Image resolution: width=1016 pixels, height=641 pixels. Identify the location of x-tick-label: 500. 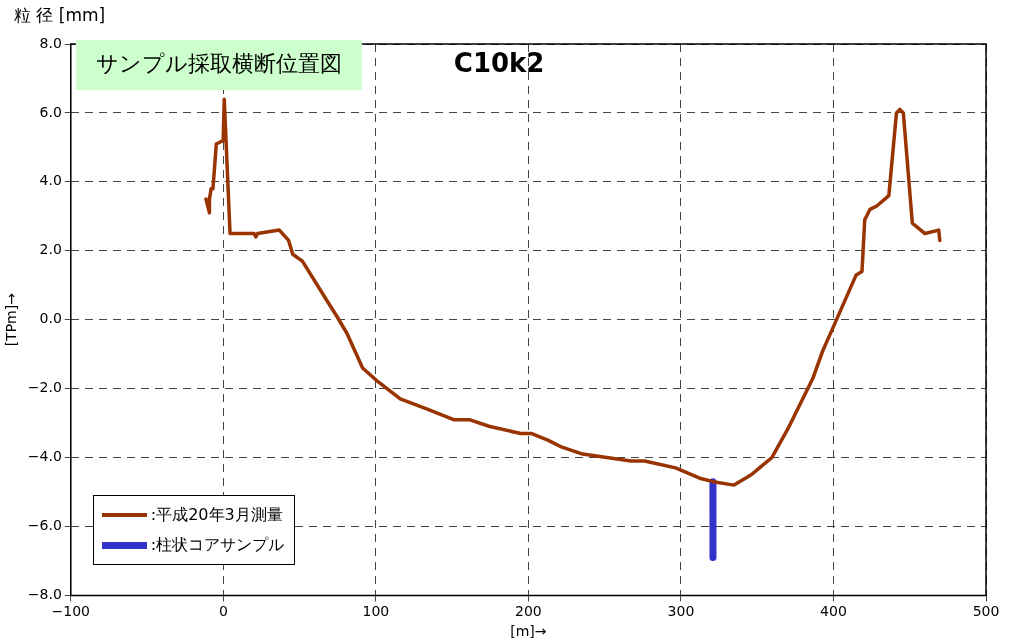
(986, 611).